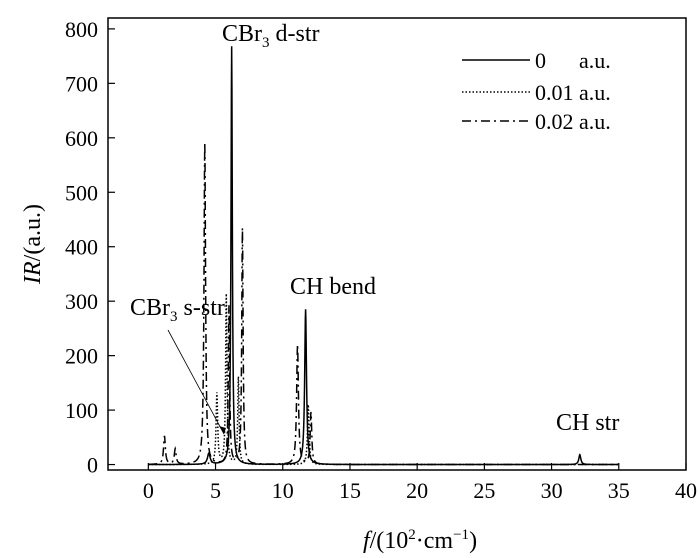 This screenshot has width=700, height=558. I want to click on y-tick-label: 300, so click(81, 301).